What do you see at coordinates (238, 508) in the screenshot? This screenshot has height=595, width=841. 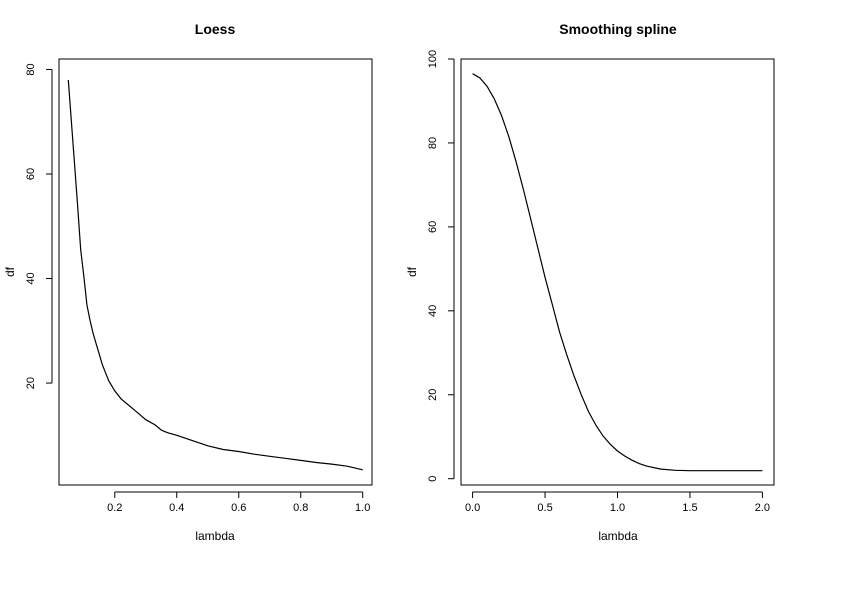 I see `loess-x-tick-label: 0.6` at bounding box center [238, 508].